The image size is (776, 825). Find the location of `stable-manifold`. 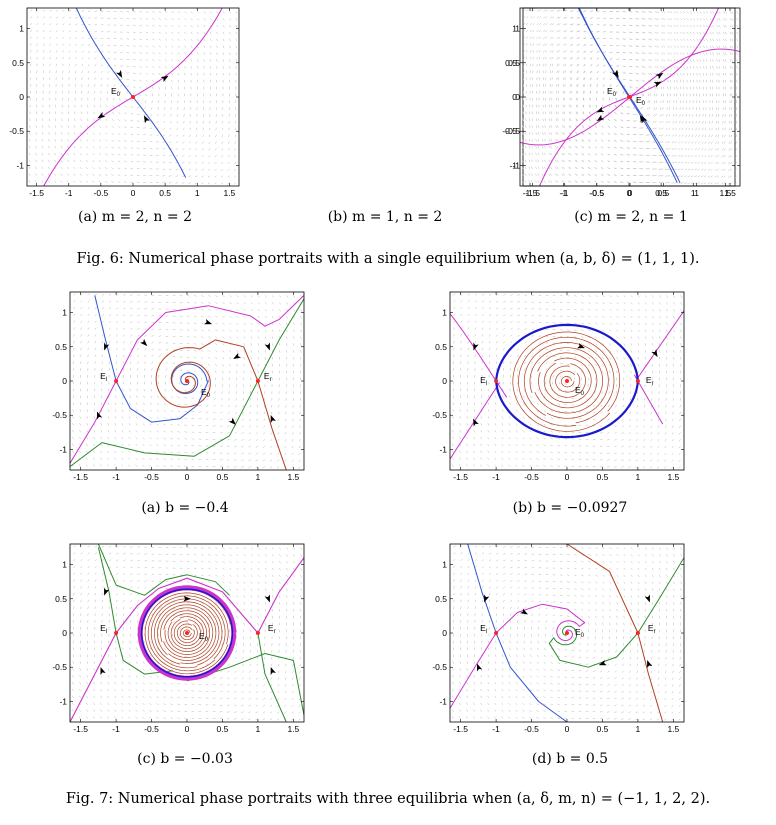

stable-manifold is located at coordinates (629, 95).